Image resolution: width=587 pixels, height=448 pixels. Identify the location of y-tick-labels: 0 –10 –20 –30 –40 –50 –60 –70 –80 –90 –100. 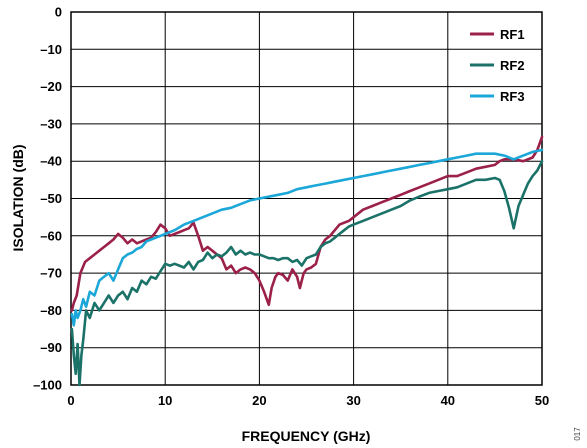
(47, 199).